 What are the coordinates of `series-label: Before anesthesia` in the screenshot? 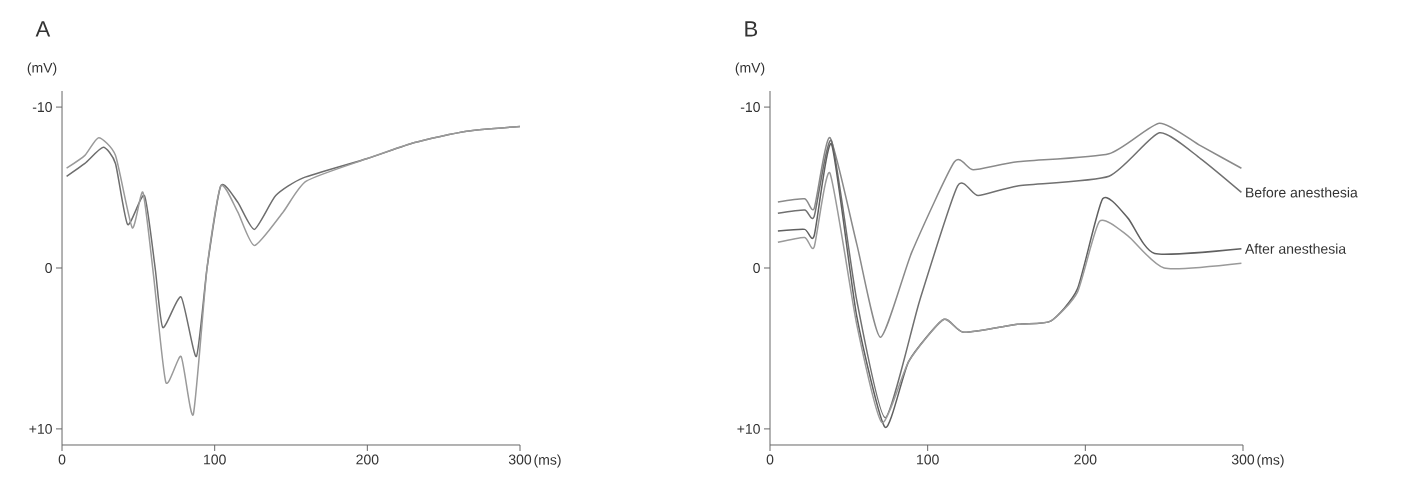 It's located at (1302, 192).